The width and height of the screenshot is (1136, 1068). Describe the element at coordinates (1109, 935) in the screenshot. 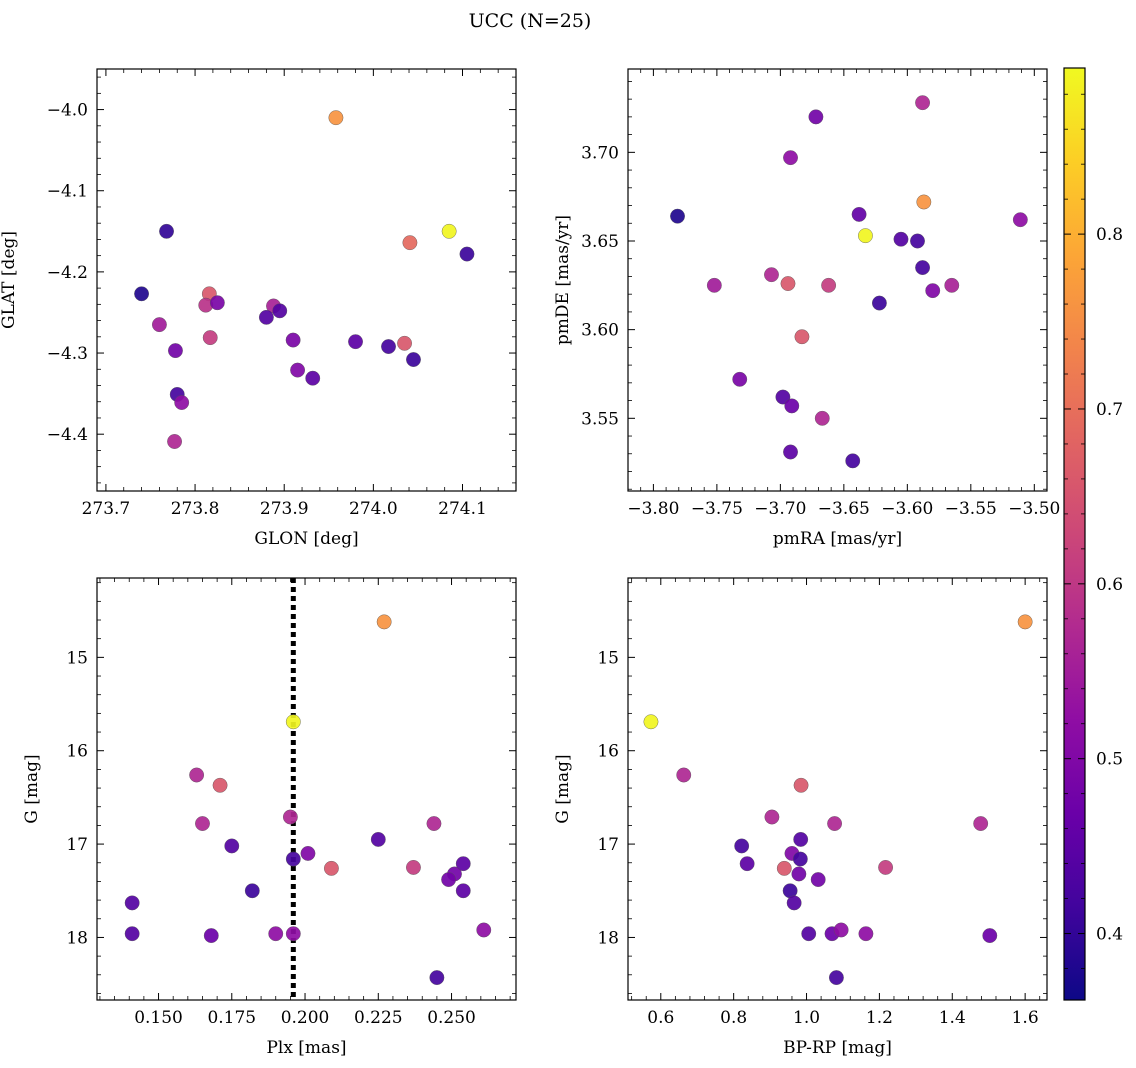

I see `colorbar-tick-label: 0.4` at that location.